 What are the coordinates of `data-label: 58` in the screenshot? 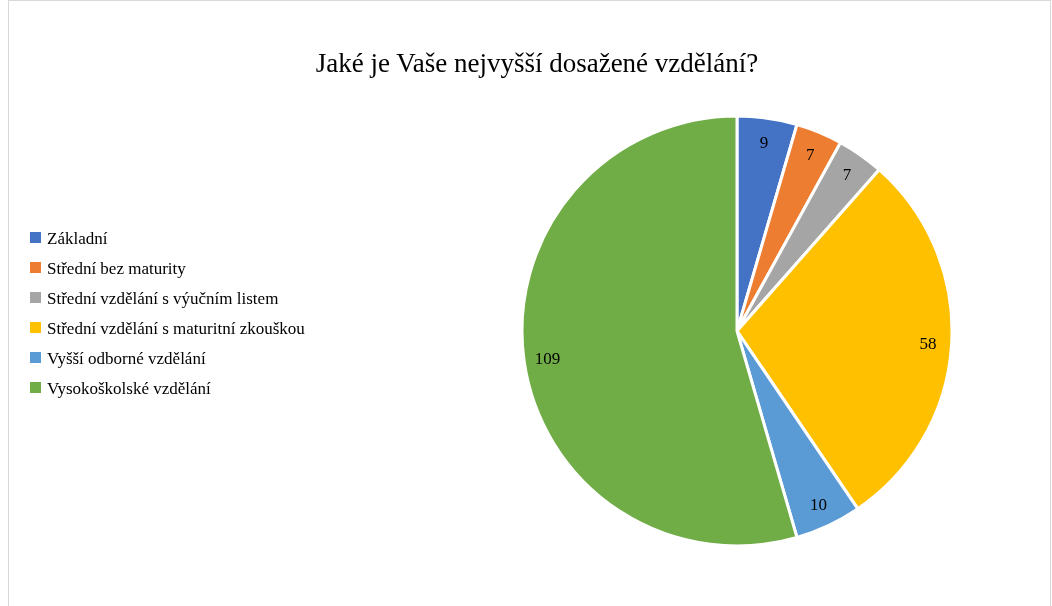 It's located at (928, 343).